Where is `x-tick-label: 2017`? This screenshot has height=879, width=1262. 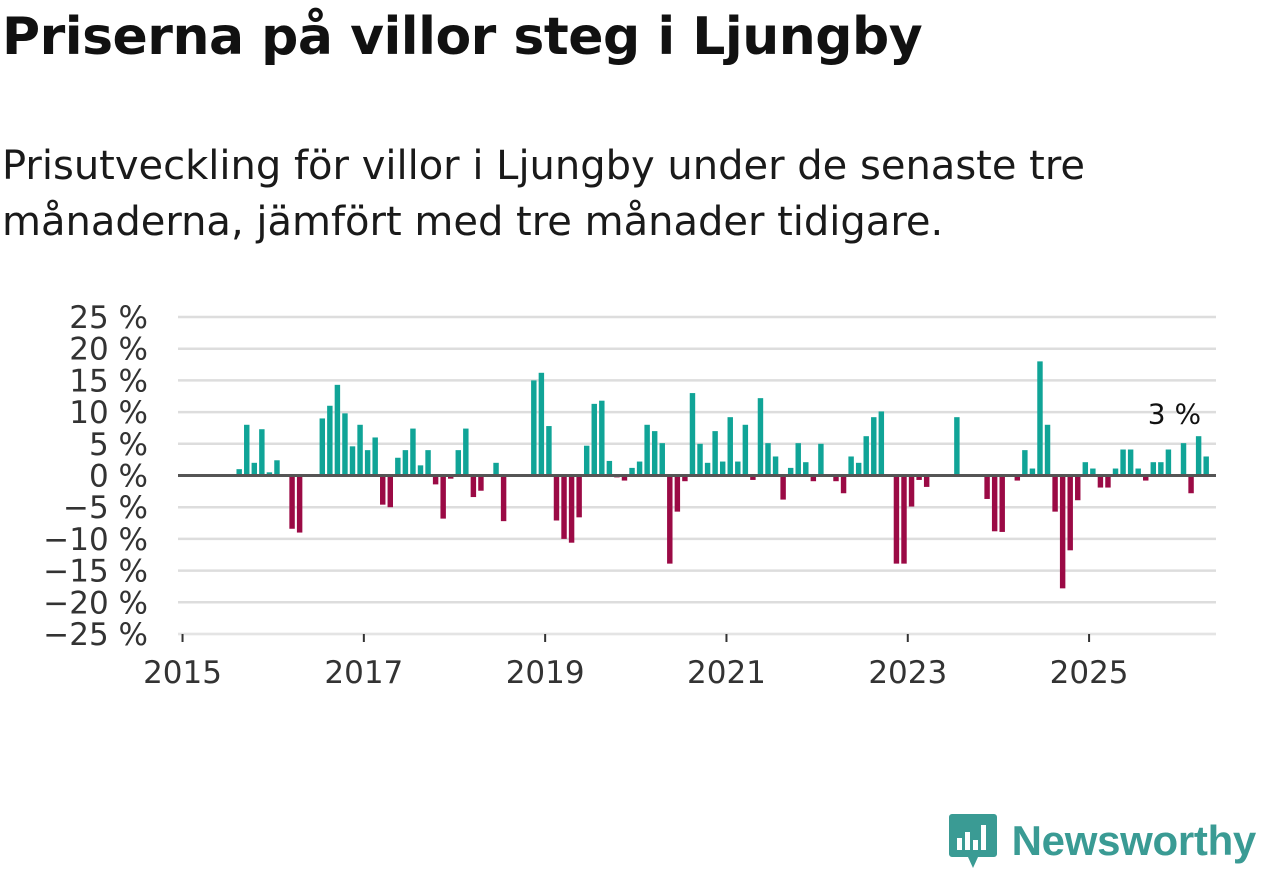 x-tick-label: 2017 is located at coordinates (363, 673).